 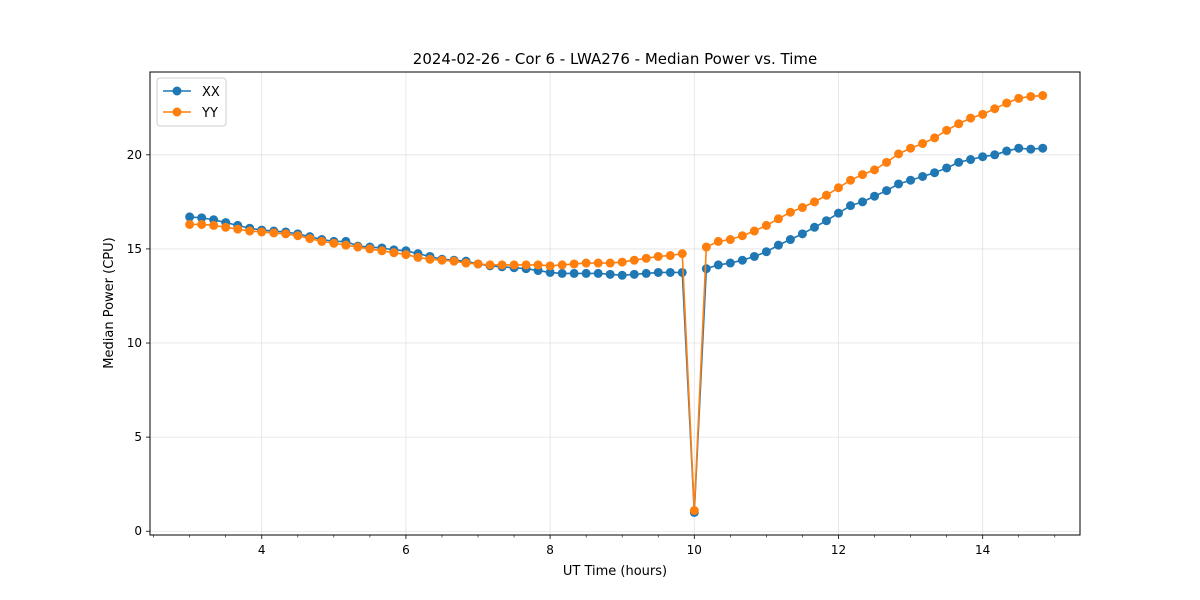 What do you see at coordinates (838, 550) in the screenshot?
I see `x-tick-label: 12` at bounding box center [838, 550].